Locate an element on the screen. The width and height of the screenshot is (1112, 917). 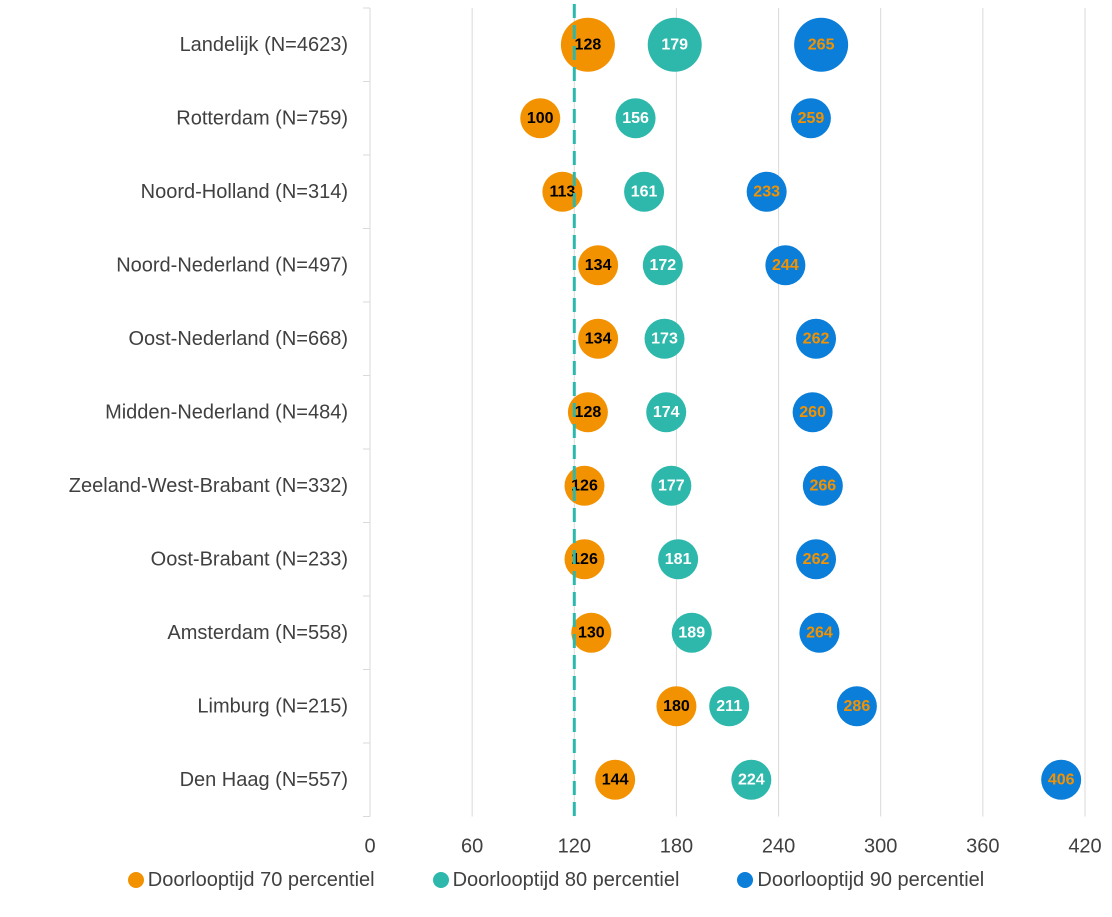
x-axis-tick-labels: 0 60 120 180 240 300 360 420 is located at coordinates (732, 847).